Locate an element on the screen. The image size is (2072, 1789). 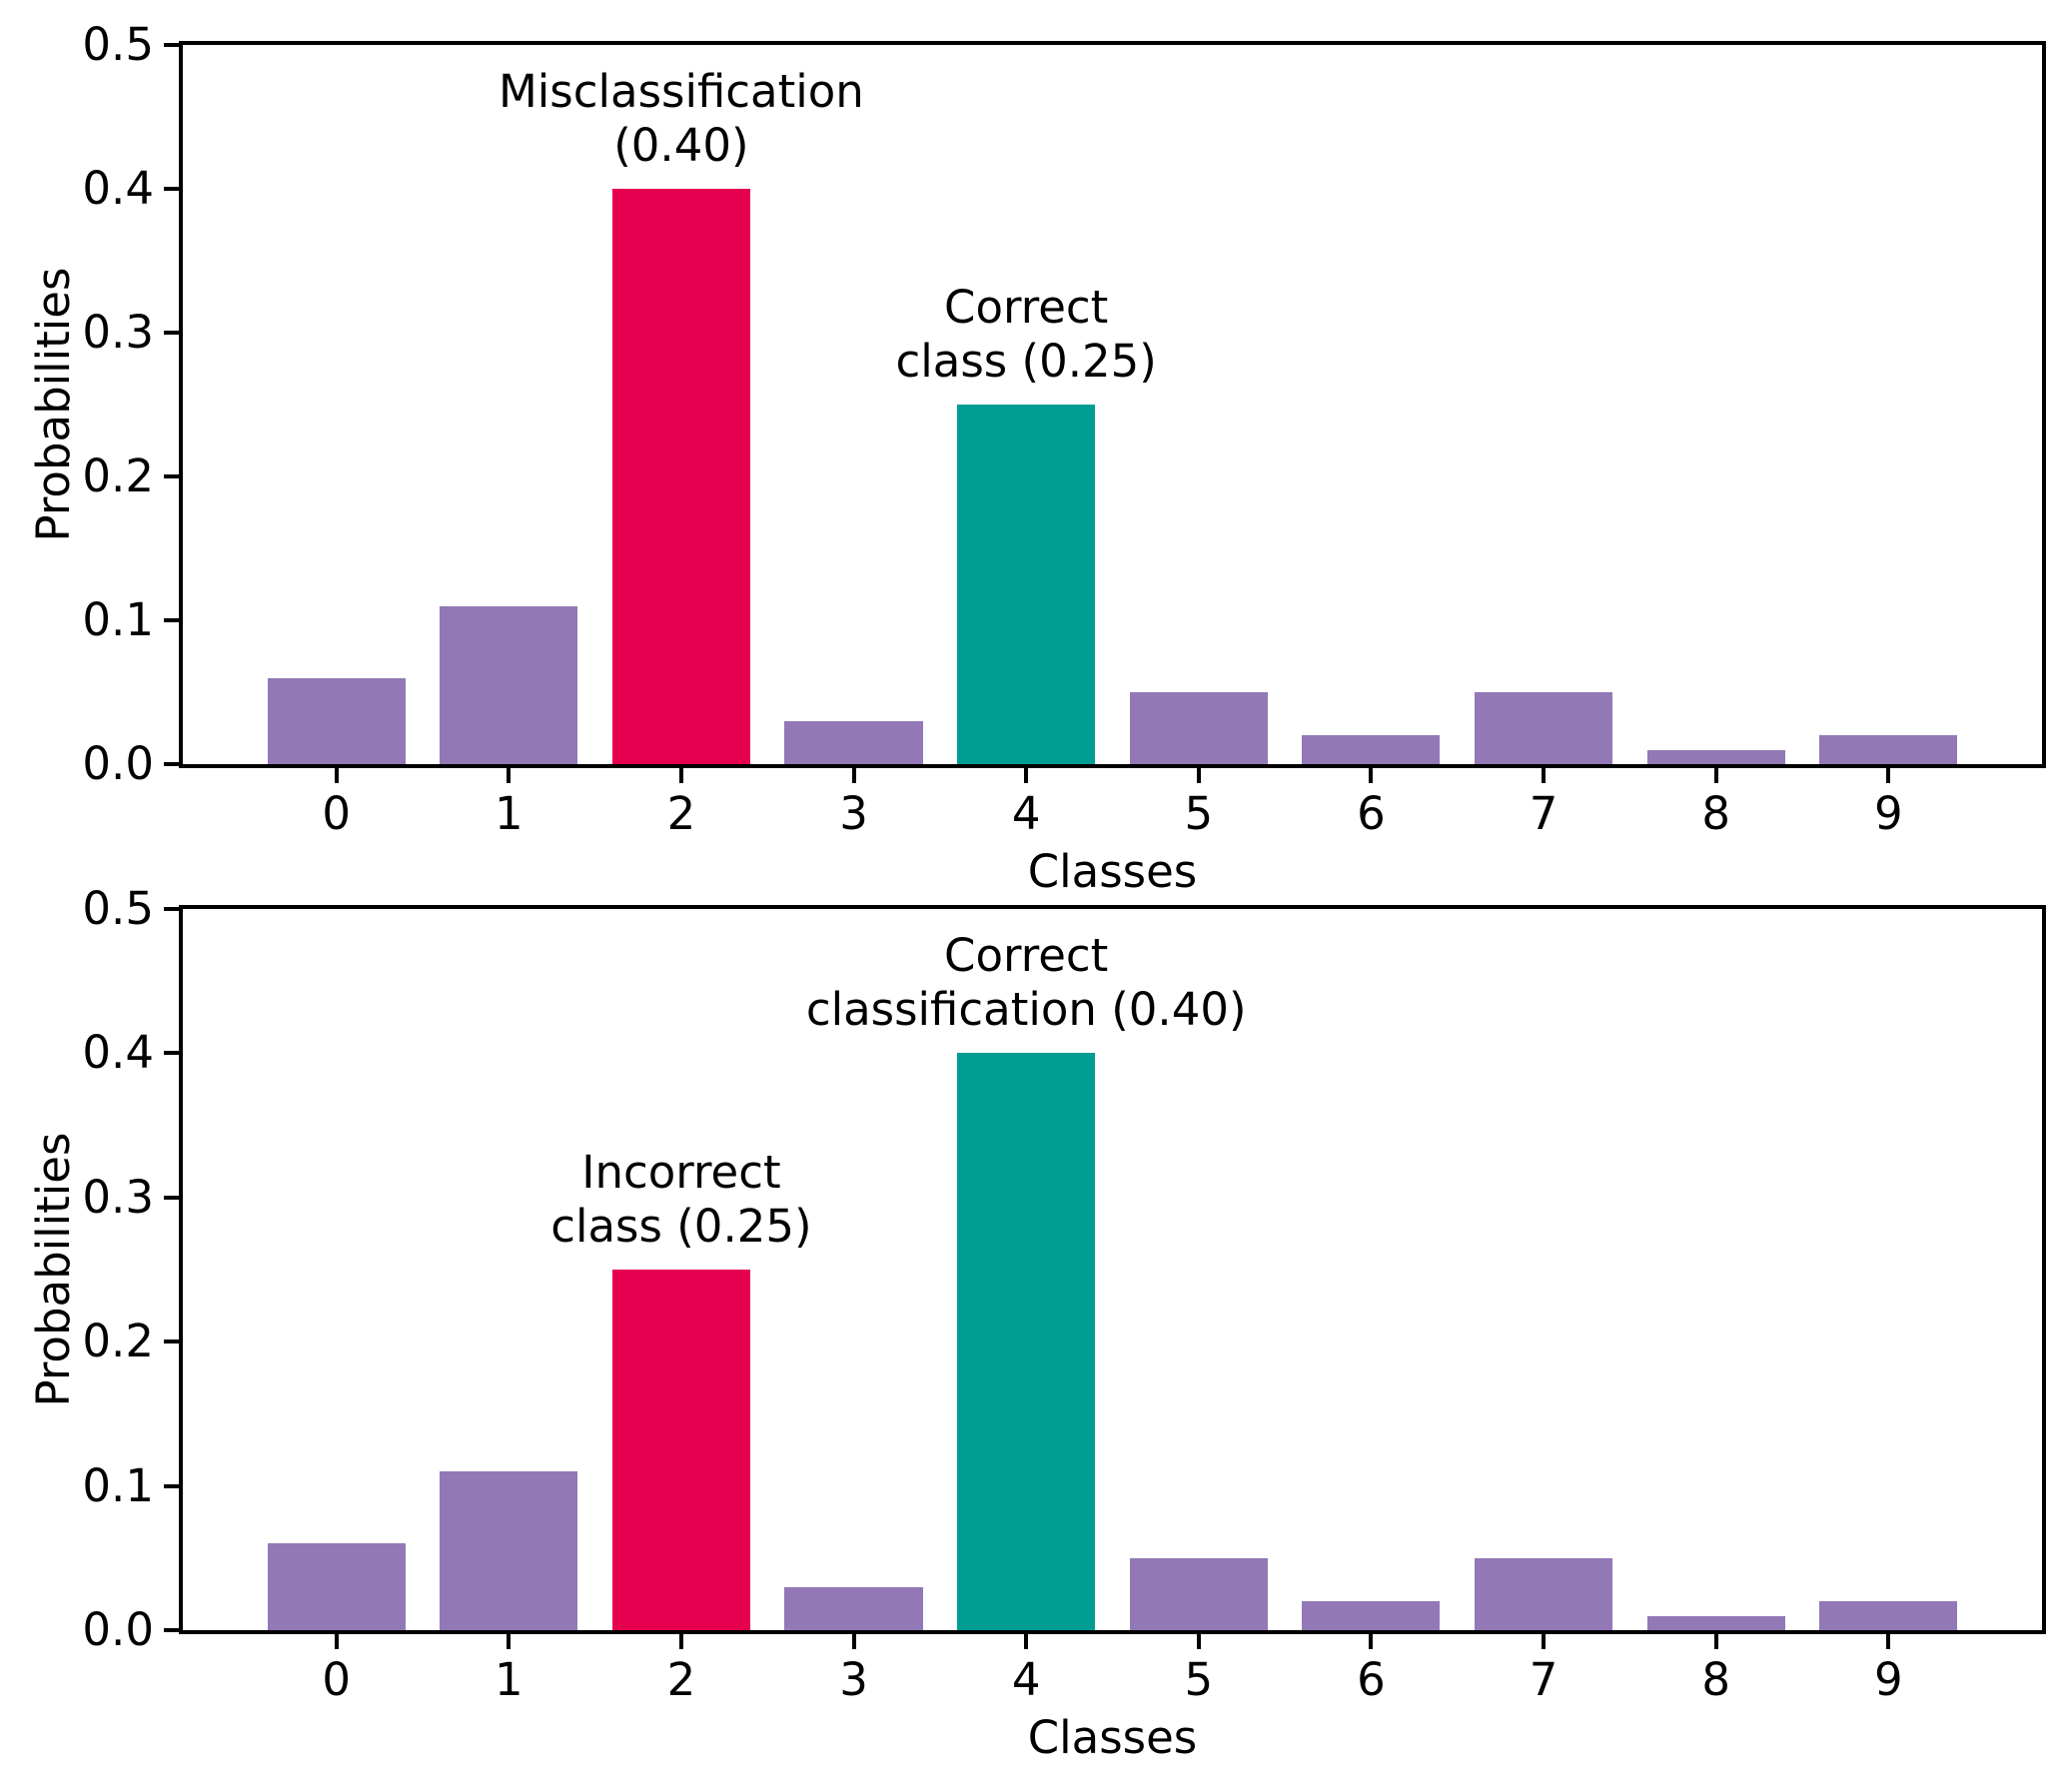
annotation-class-4: Correct classification (0.40) is located at coordinates (1026, 983).